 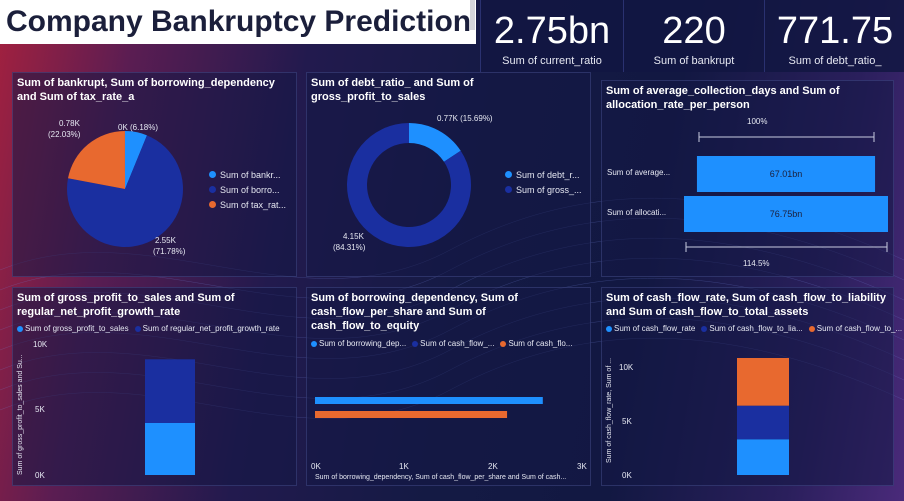 I want to click on kpi-label: Sum of current_ratio, so click(x=552, y=61).